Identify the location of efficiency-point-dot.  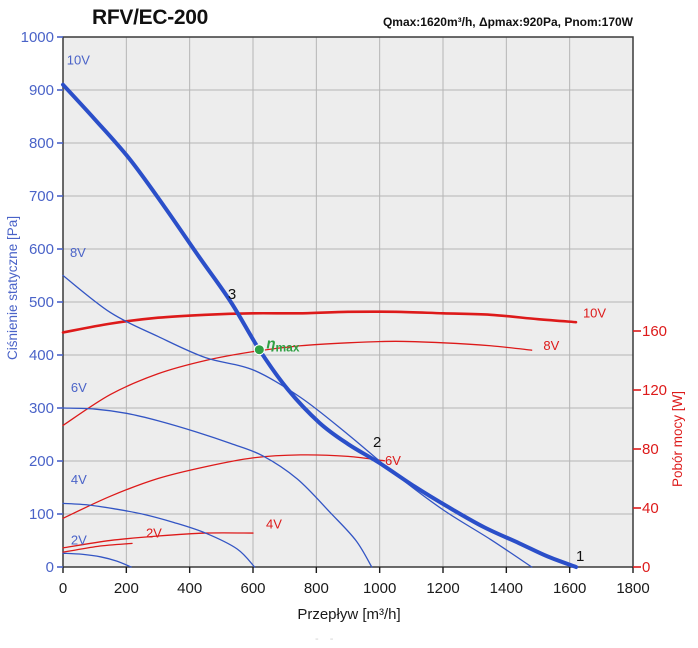
(259, 350).